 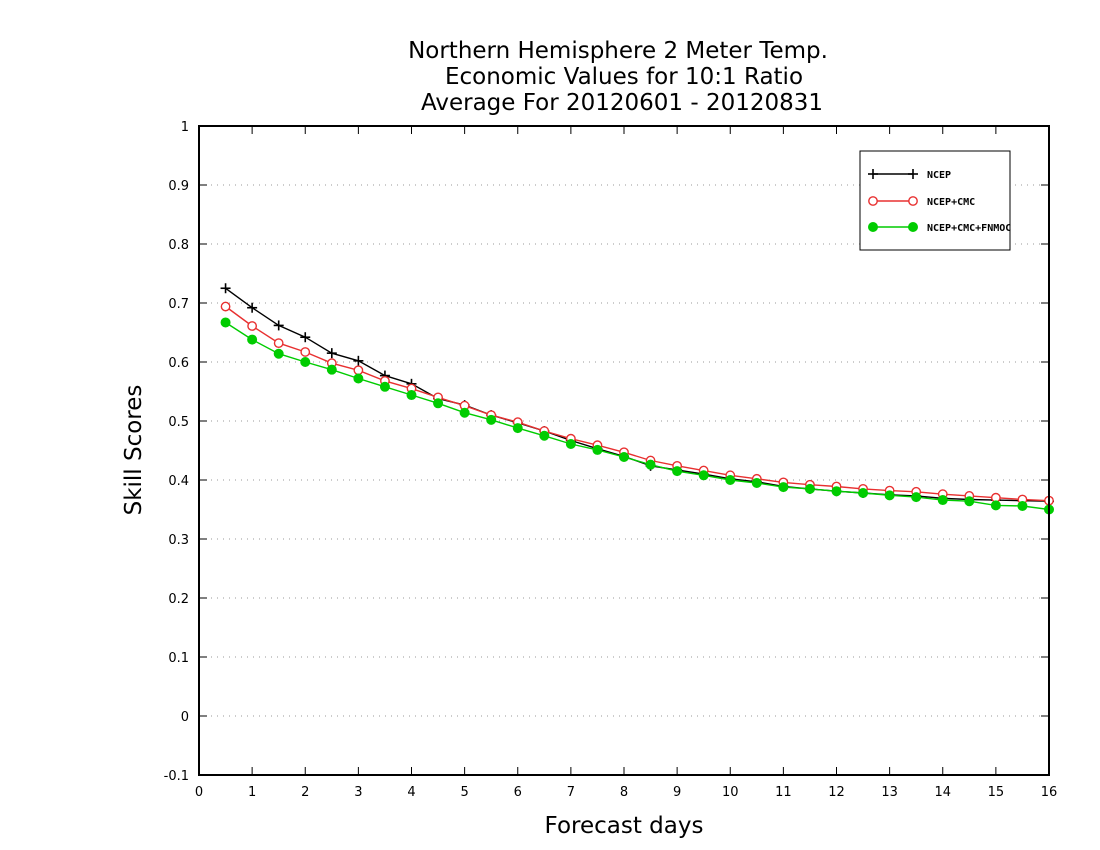 What do you see at coordinates (178, 304) in the screenshot?
I see `y-tick-label: 0.7` at bounding box center [178, 304].